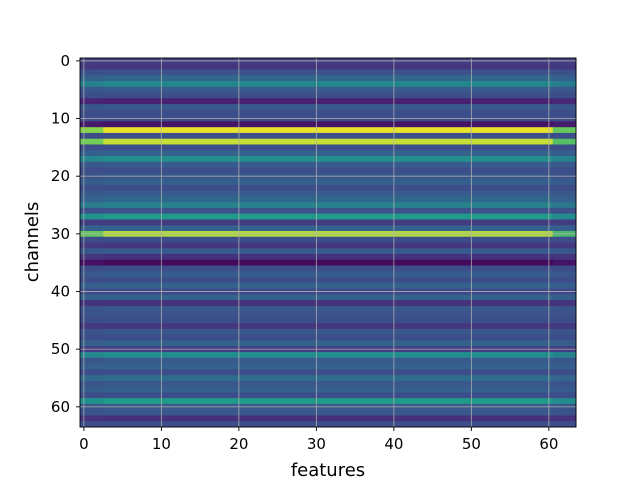  I want to click on y-axis-label: channels, so click(32, 242).